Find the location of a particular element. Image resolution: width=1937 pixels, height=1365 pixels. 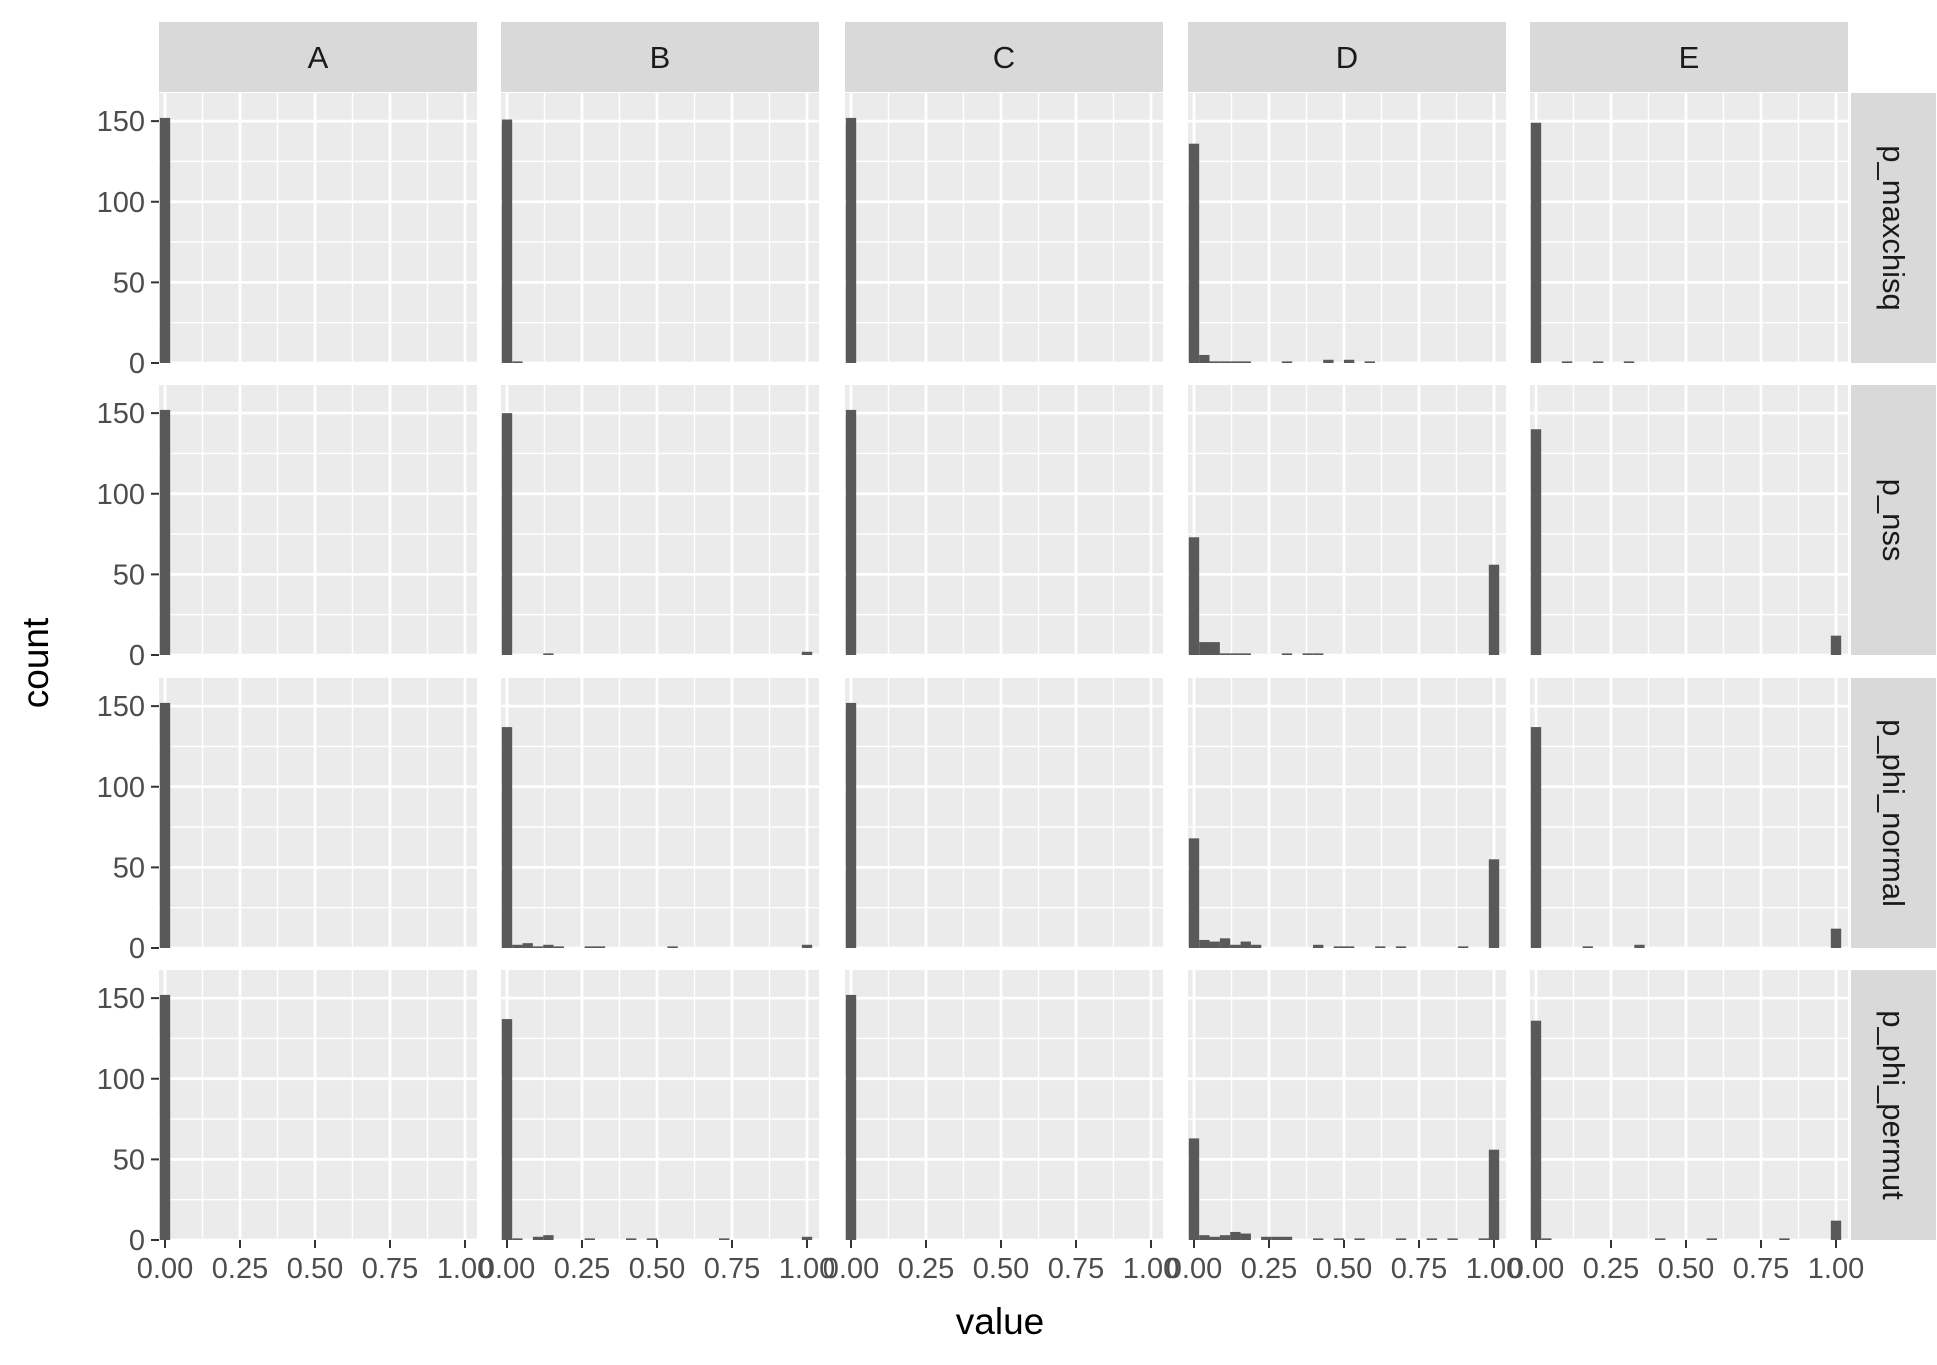

panel-b-p-phi-permut is located at coordinates (660, 1106).